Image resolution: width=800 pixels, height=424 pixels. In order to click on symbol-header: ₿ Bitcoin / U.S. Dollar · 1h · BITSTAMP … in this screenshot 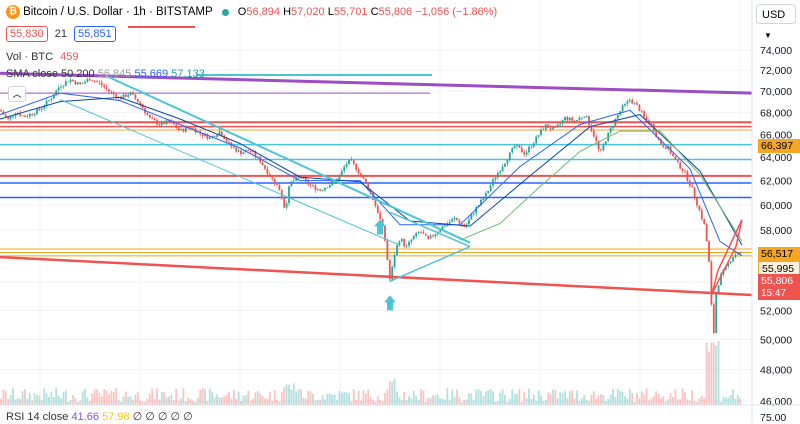, I will do `click(251, 12)`.